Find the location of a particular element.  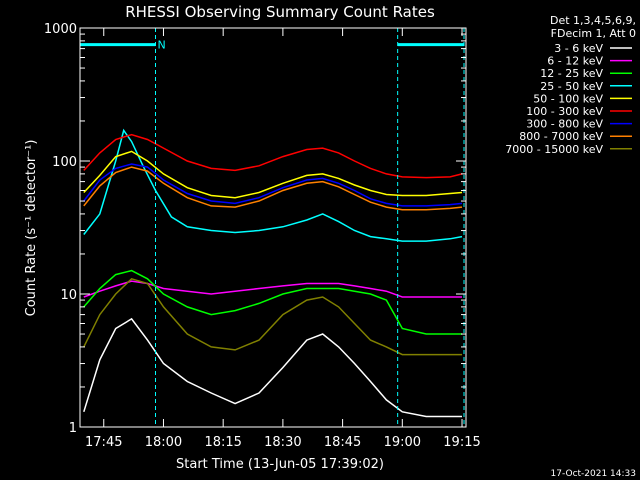

legend-label-3: 25 - 50 keV is located at coordinates (571, 86).